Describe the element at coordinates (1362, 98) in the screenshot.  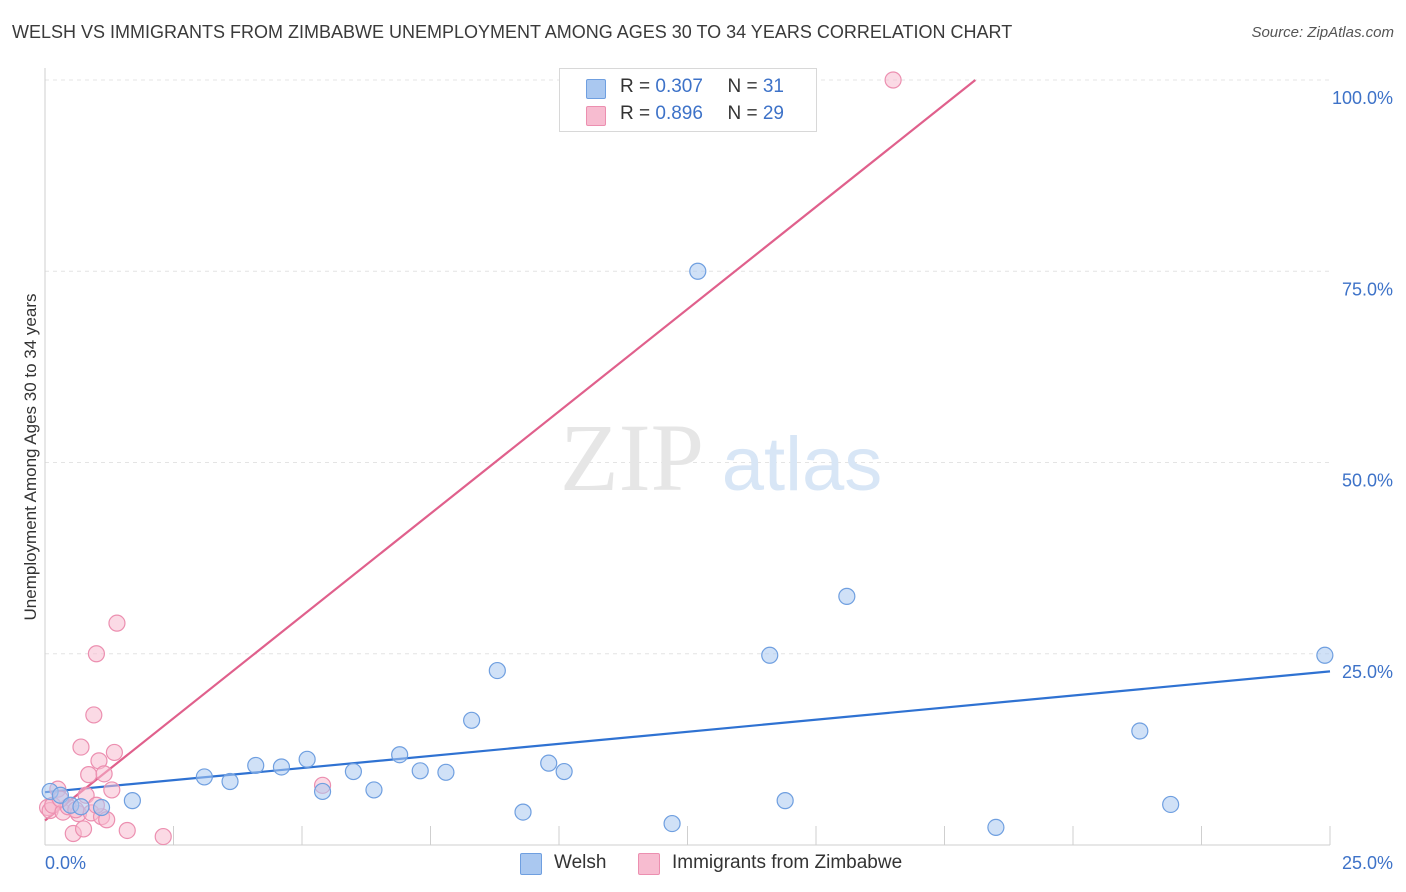
I see `y-tick-label: 100.0%` at that location.